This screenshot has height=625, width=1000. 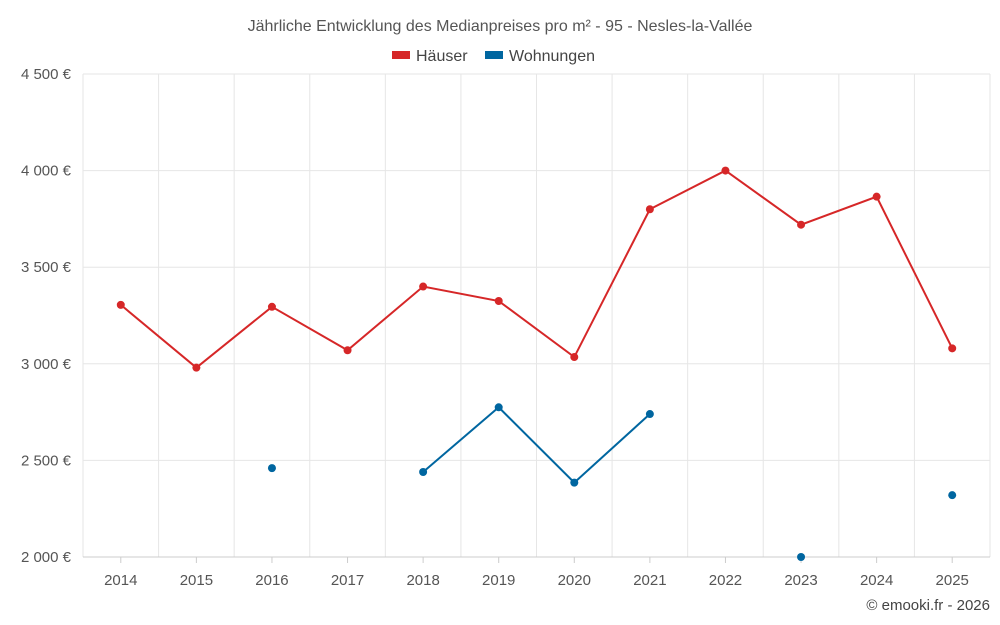 I want to click on data-point-wohnungen-2019, so click(x=498, y=407).